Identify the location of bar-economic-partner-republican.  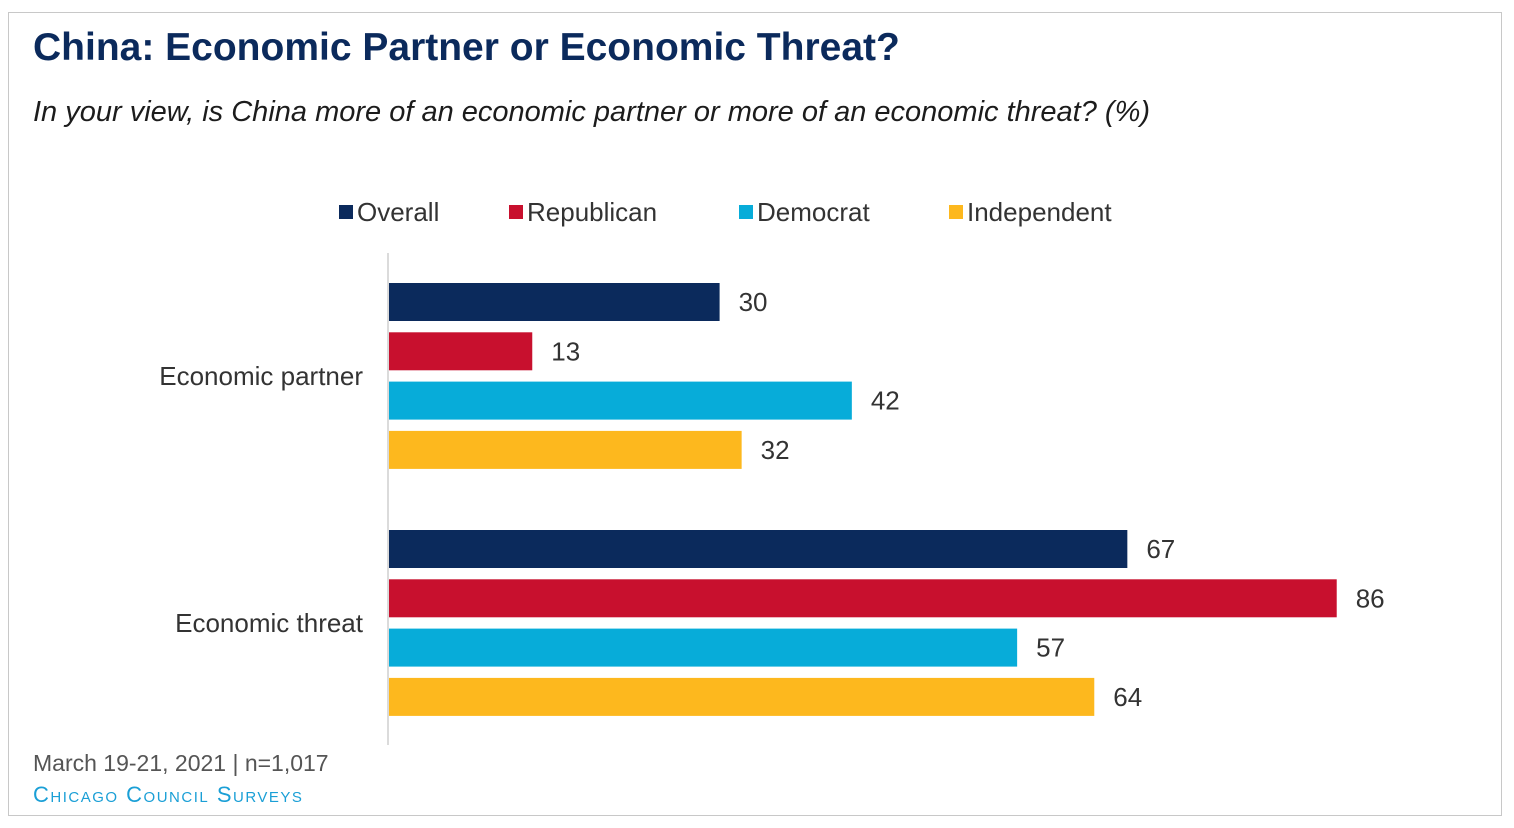
(461, 351).